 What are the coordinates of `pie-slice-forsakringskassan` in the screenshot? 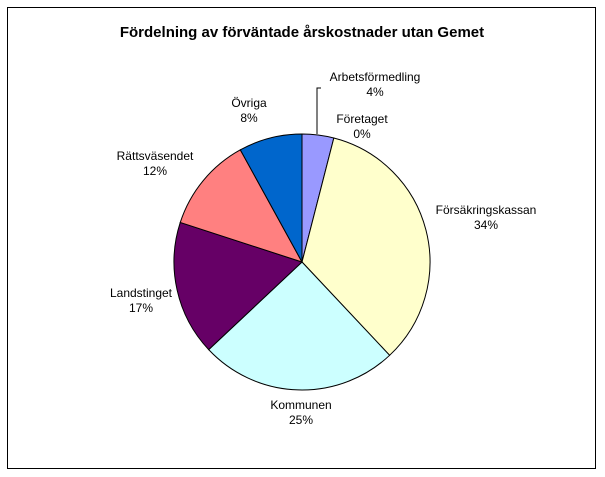 It's located at (366, 247).